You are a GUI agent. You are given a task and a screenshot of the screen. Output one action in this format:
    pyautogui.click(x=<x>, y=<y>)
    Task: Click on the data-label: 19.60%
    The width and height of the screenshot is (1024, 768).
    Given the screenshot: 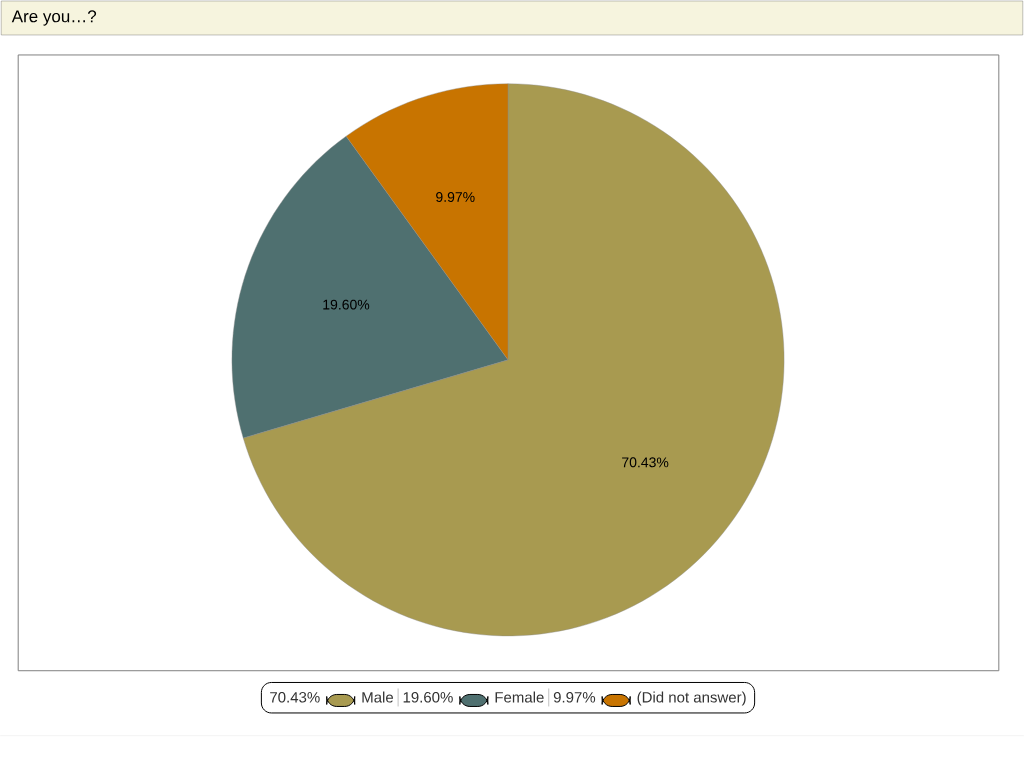 What is the action you would take?
    pyautogui.click(x=346, y=304)
    